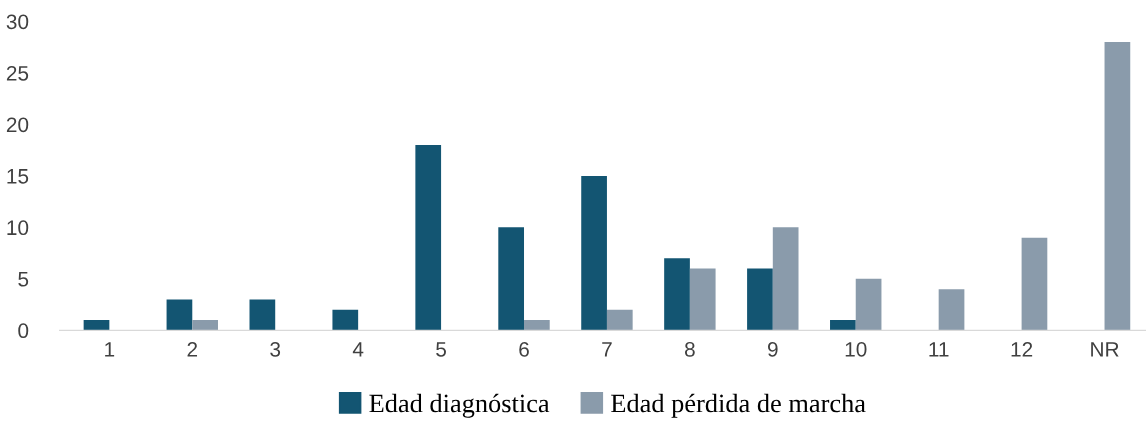  What do you see at coordinates (18, 228) in the screenshot?
I see `y-tick-label: 10` at bounding box center [18, 228].